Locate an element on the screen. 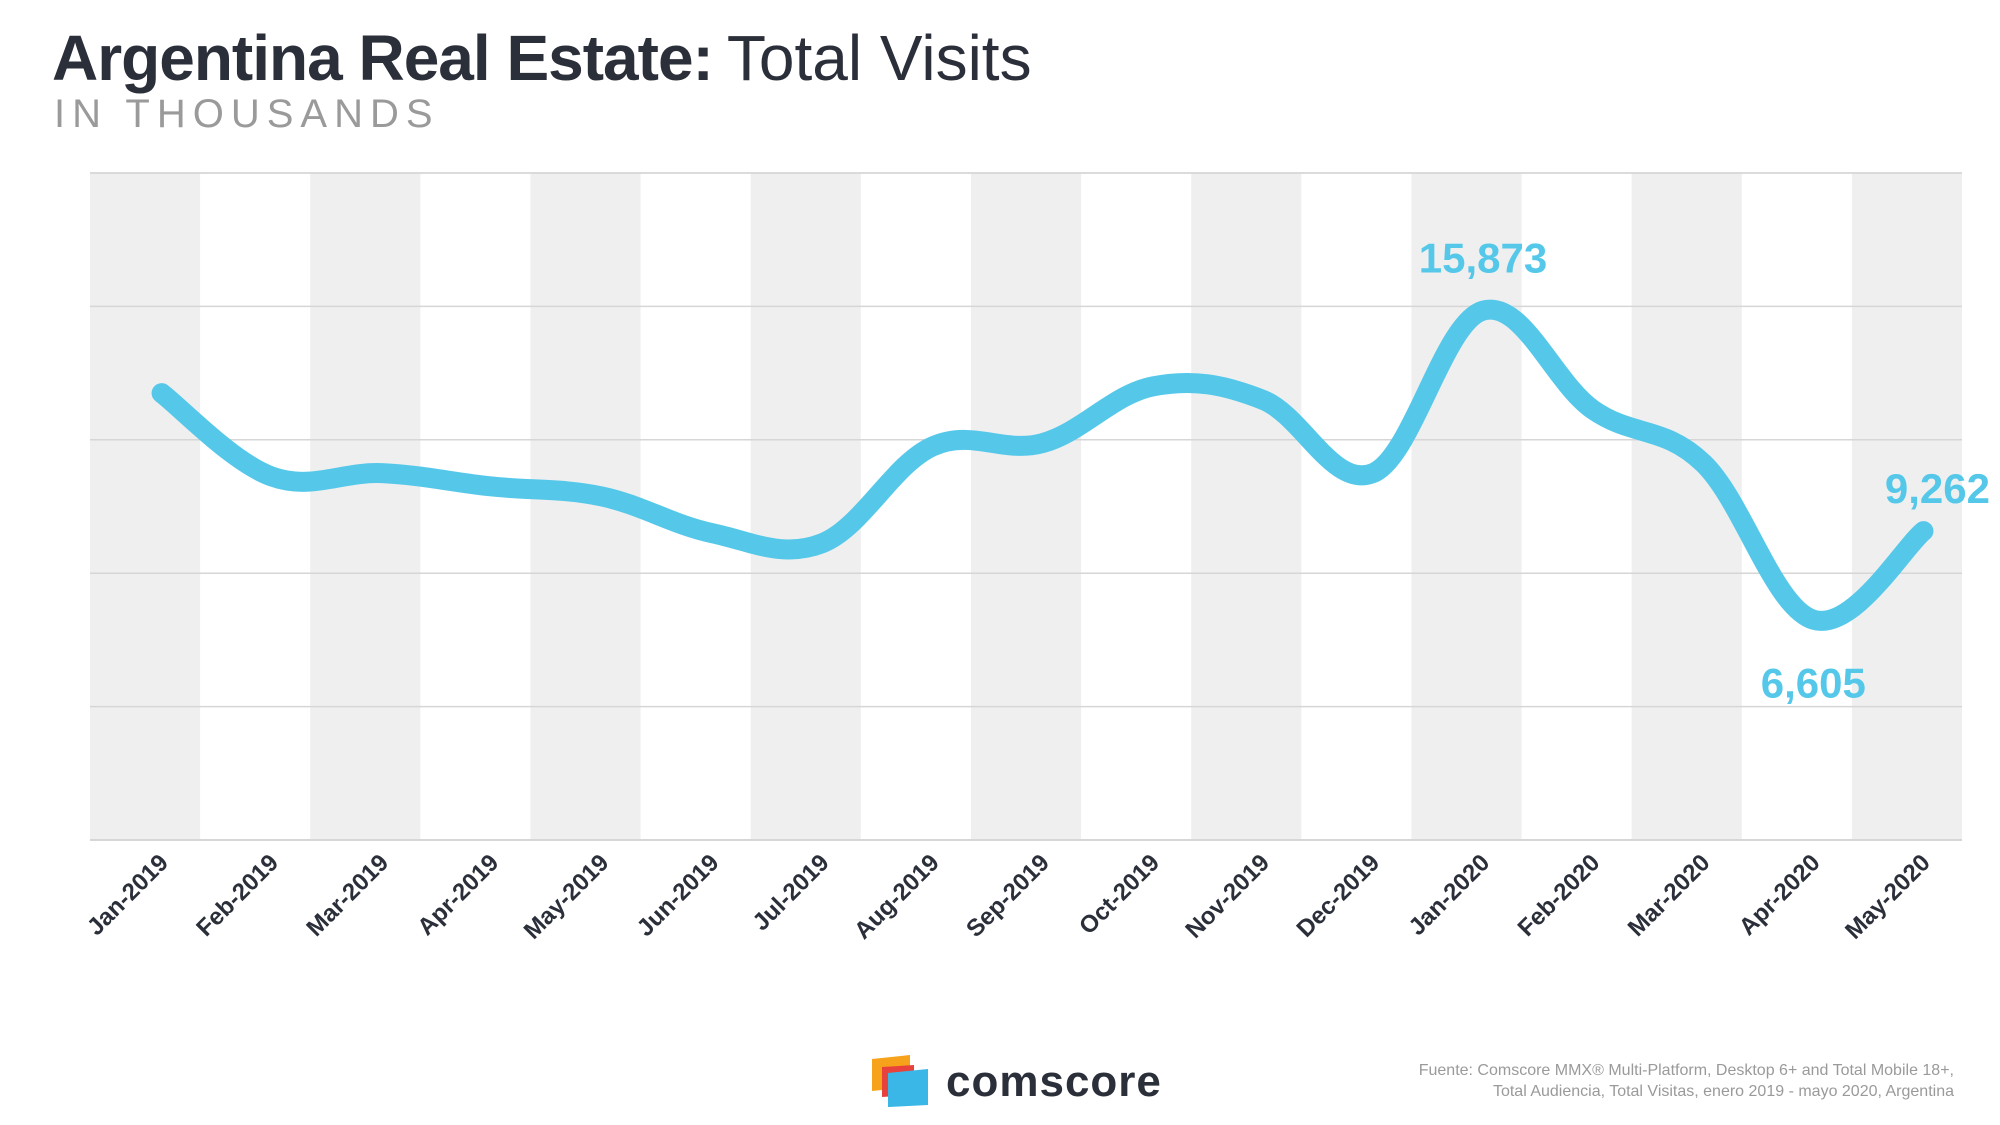 The height and width of the screenshot is (1125, 2000). data-label: 15,873 is located at coordinates (1483, 258).